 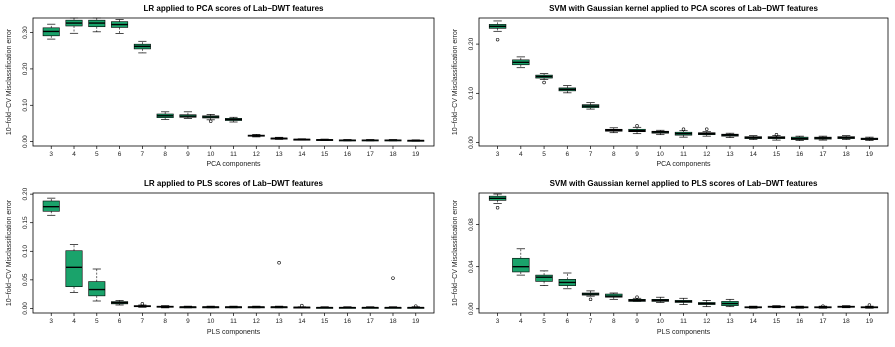 What do you see at coordinates (25, 279) in the screenshot?
I see `y-tick-label: 0.05` at bounding box center [25, 279].